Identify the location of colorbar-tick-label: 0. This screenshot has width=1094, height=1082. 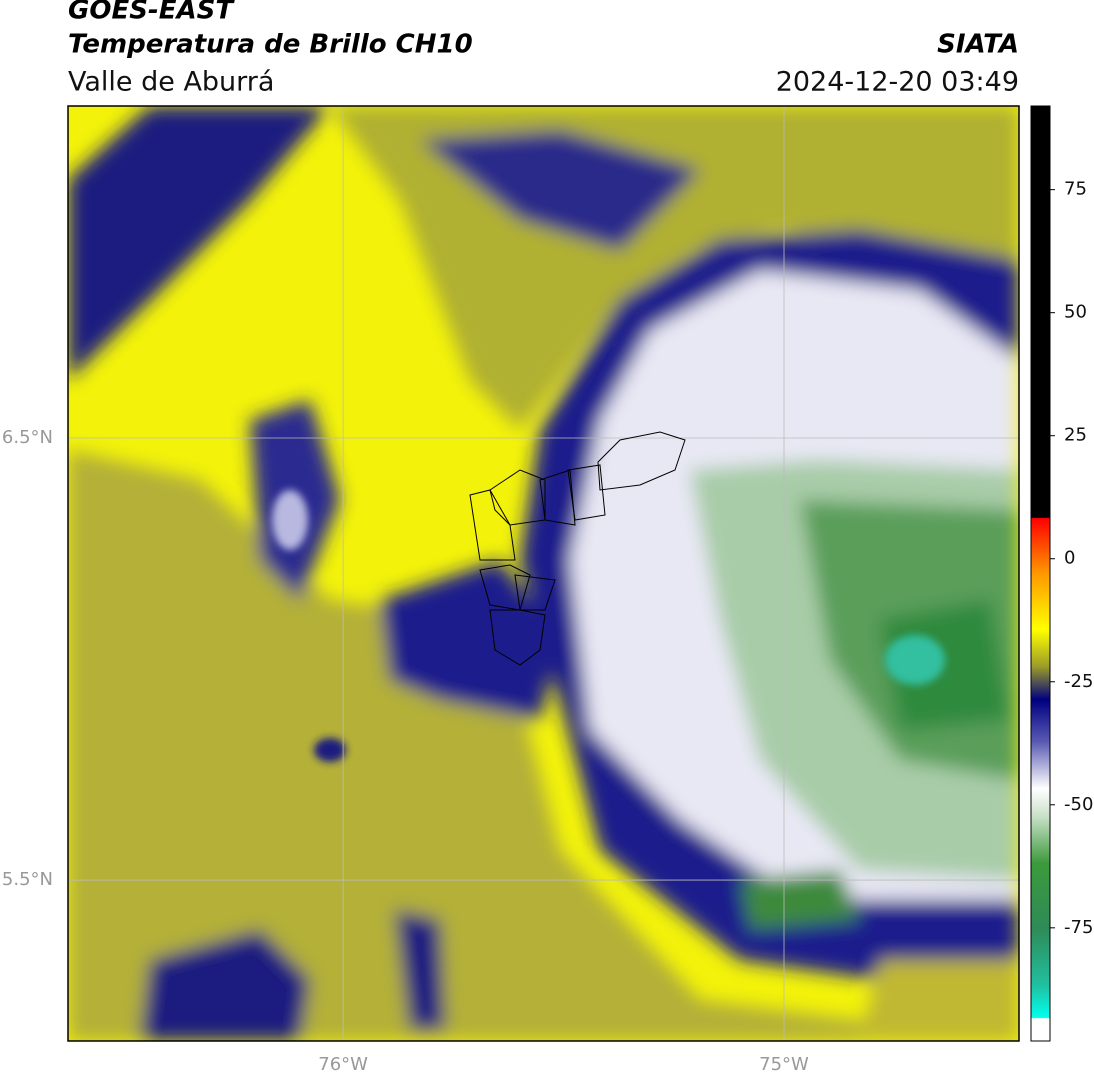
(1069, 558).